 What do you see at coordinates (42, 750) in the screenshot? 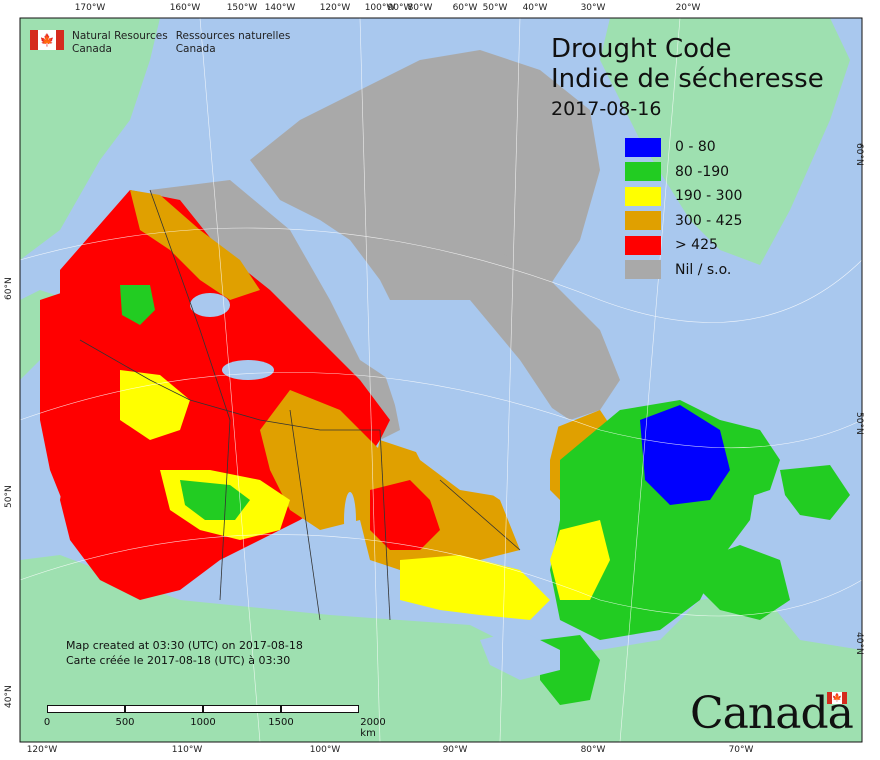
I see `tick-bottom-label: 120°W` at bounding box center [42, 750].